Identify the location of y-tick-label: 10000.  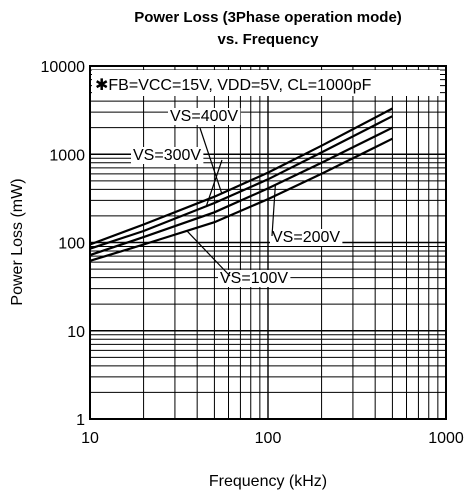
(63, 67).